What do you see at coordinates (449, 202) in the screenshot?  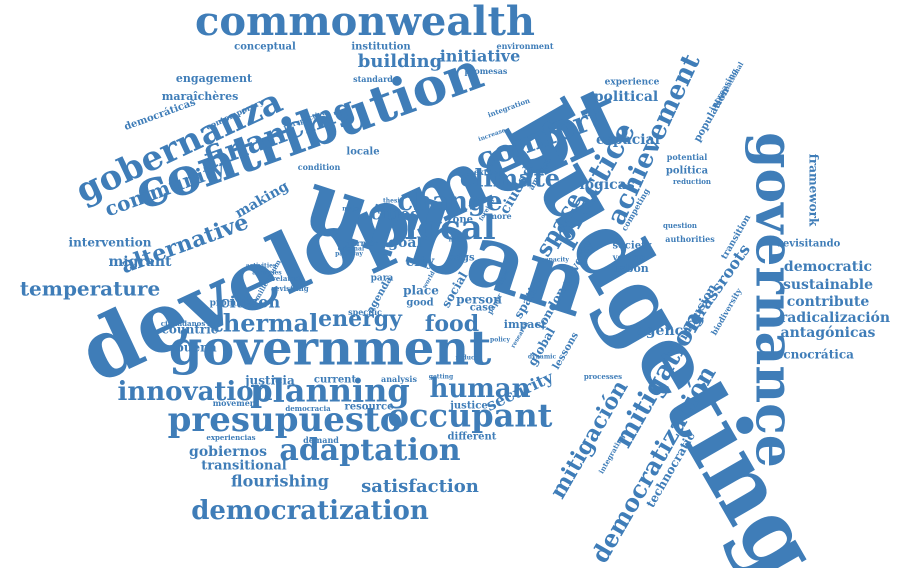 I see `word-change: change` at bounding box center [449, 202].